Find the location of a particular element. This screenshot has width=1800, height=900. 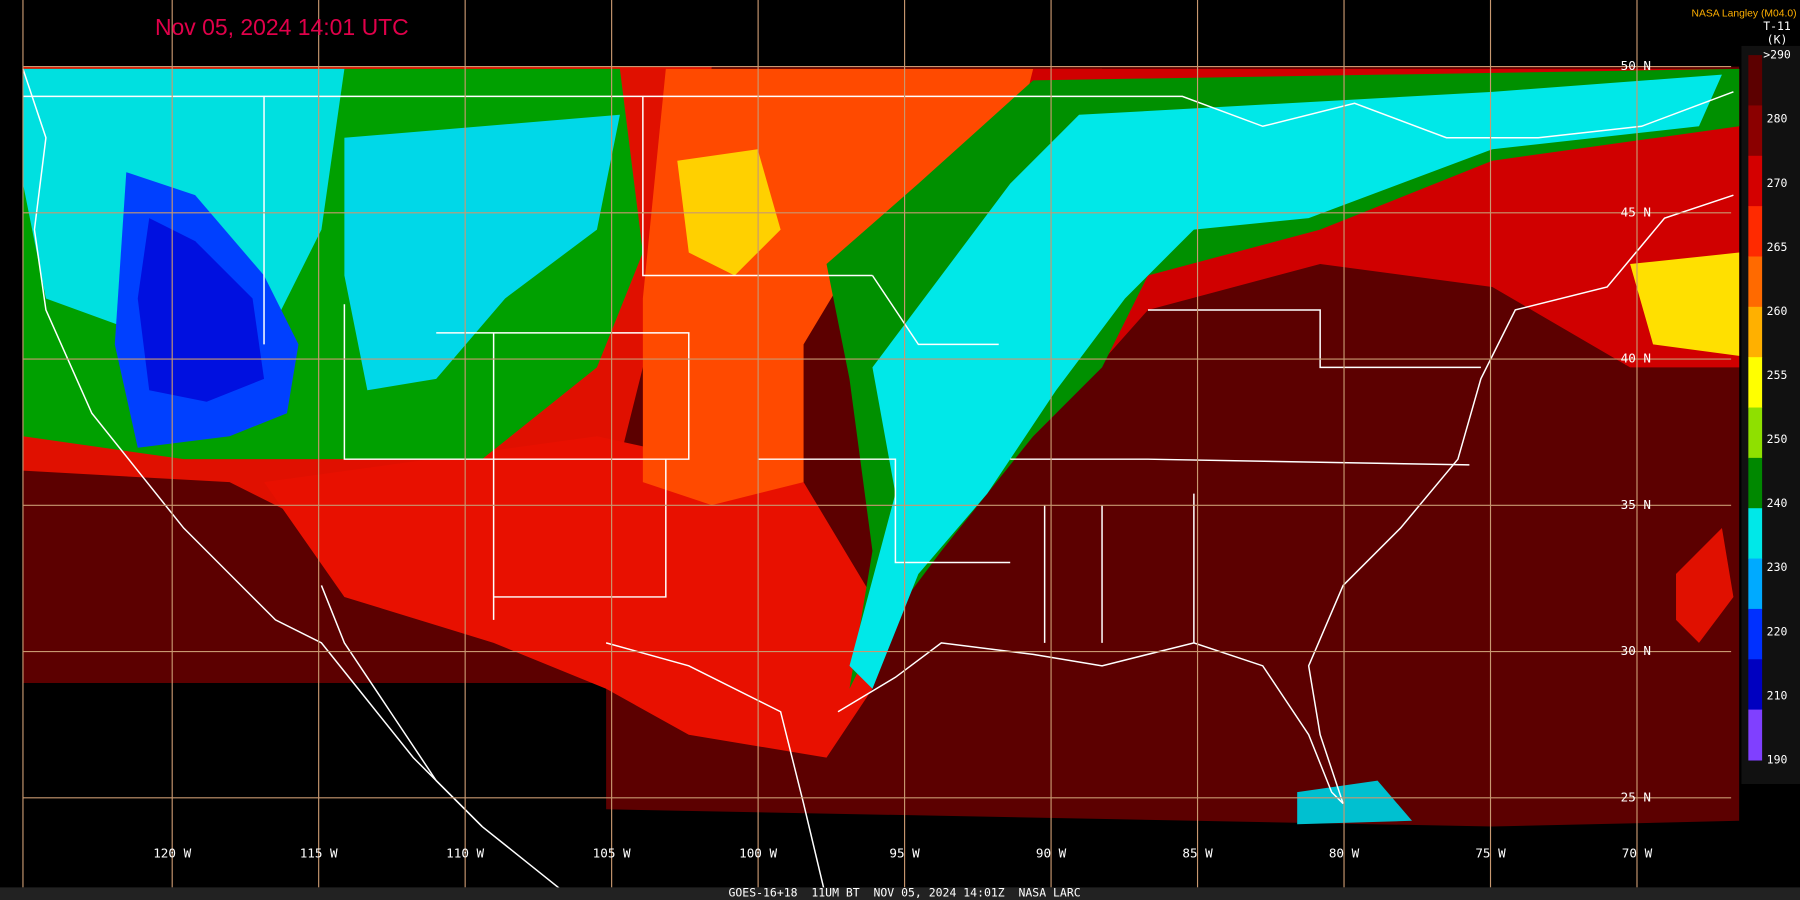

colorbar-label: 210 is located at coordinates (1777, 695).